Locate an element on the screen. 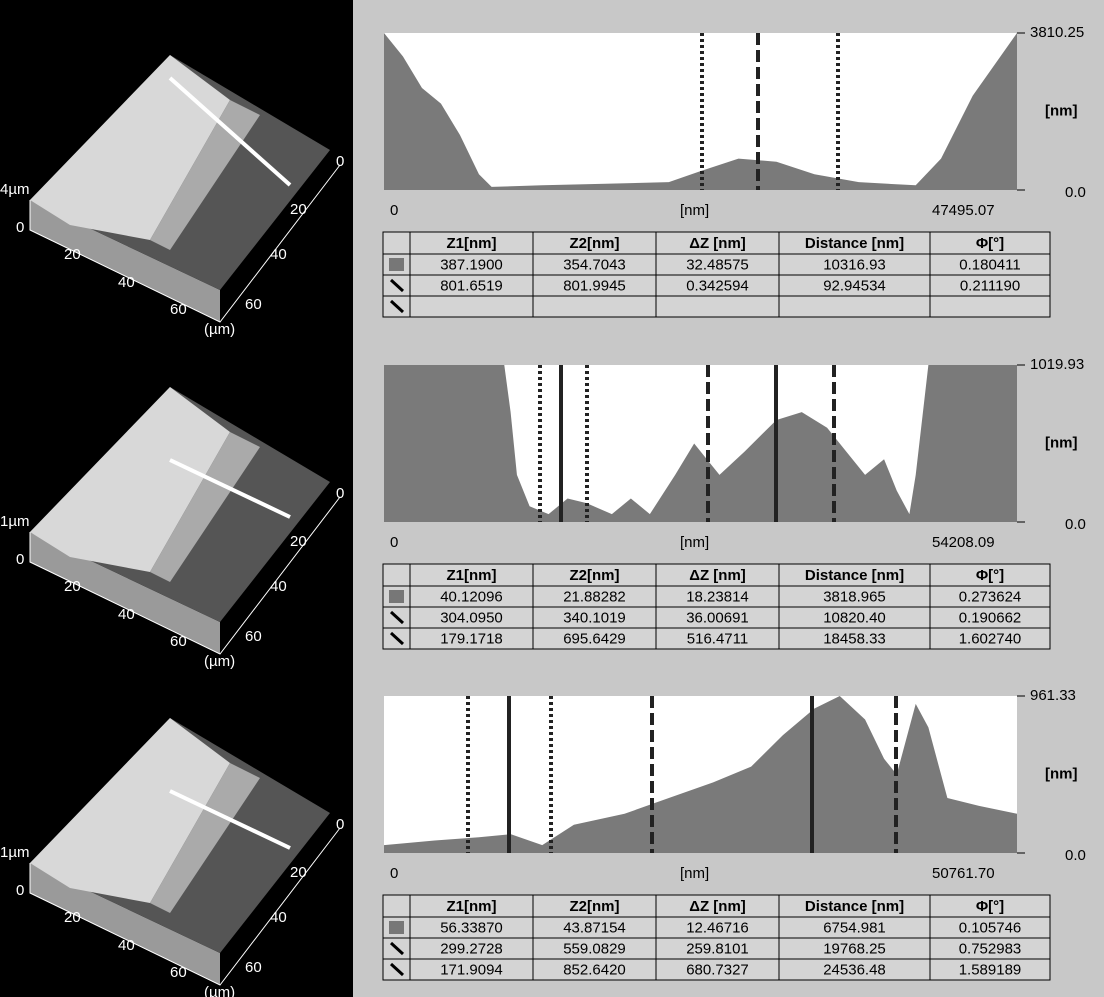 This screenshot has width=1104, height=997. table-cell: 304.0950 is located at coordinates (471, 617).